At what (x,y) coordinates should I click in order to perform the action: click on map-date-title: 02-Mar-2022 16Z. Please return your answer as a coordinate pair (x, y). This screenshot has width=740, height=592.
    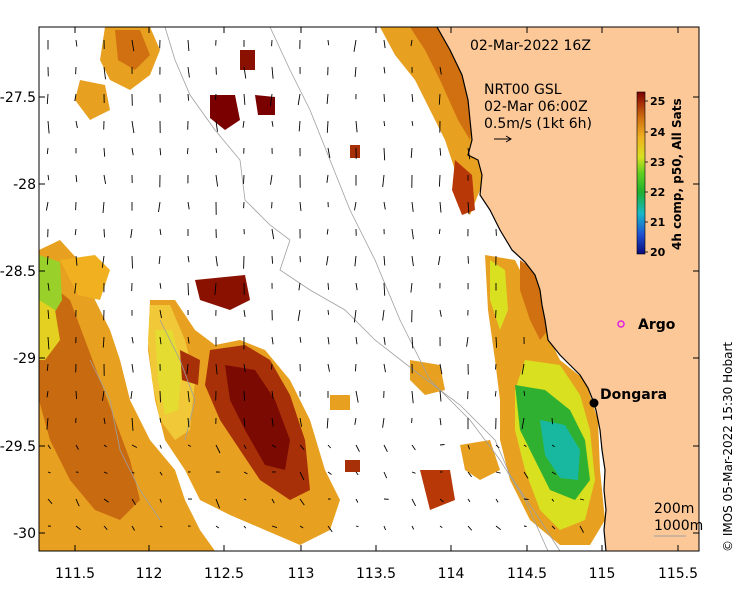
    Looking at the image, I should click on (530, 46).